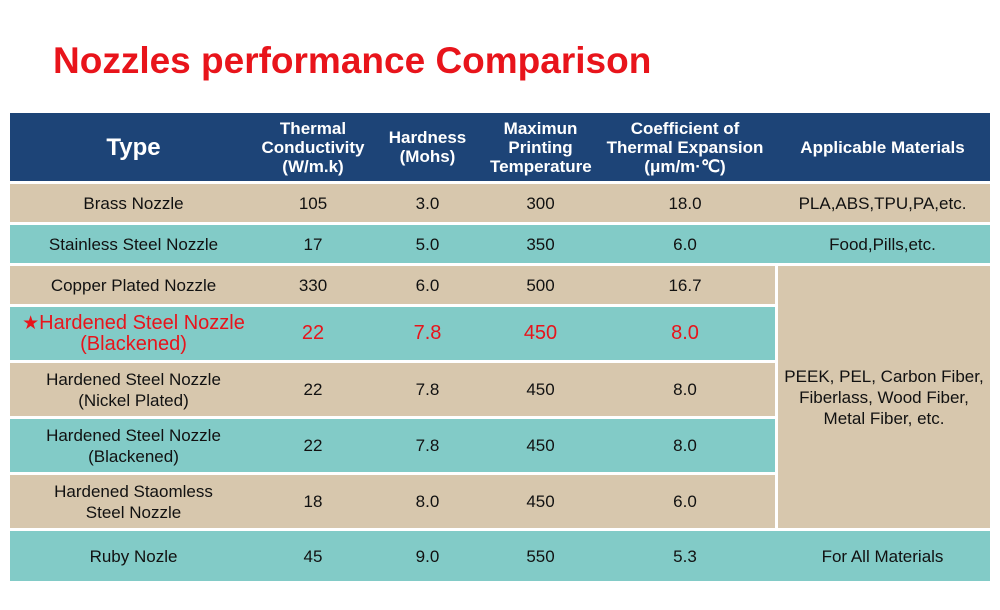 Image resolution: width=1000 pixels, height=610 pixels. What do you see at coordinates (133, 444) in the screenshot?
I see `row-type: Hardened Steel Nozzle (Blackened)` at bounding box center [133, 444].